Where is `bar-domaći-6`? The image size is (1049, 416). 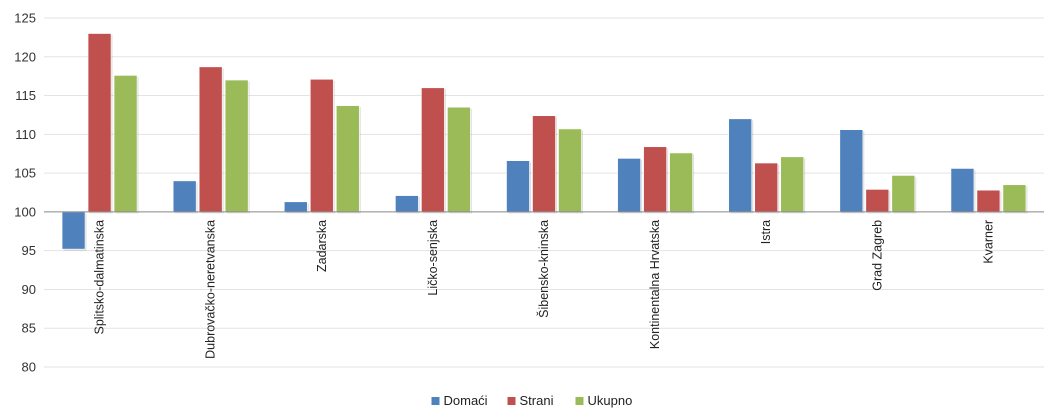 bar-domaći-6 is located at coordinates (629, 185).